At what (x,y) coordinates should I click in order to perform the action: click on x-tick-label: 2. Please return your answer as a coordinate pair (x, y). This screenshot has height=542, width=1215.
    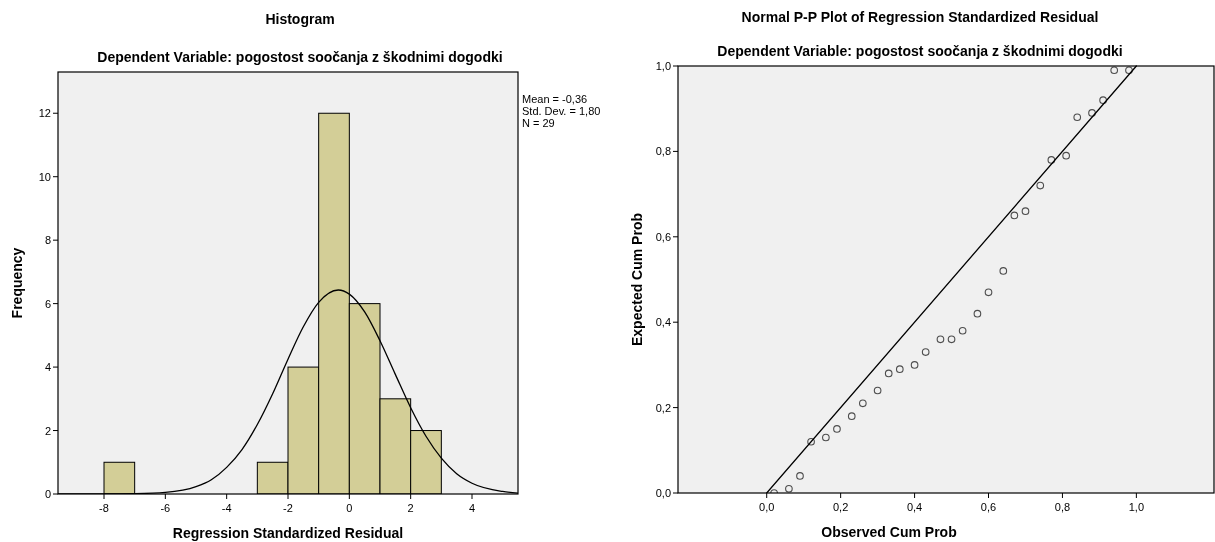
    Looking at the image, I should click on (410, 508).